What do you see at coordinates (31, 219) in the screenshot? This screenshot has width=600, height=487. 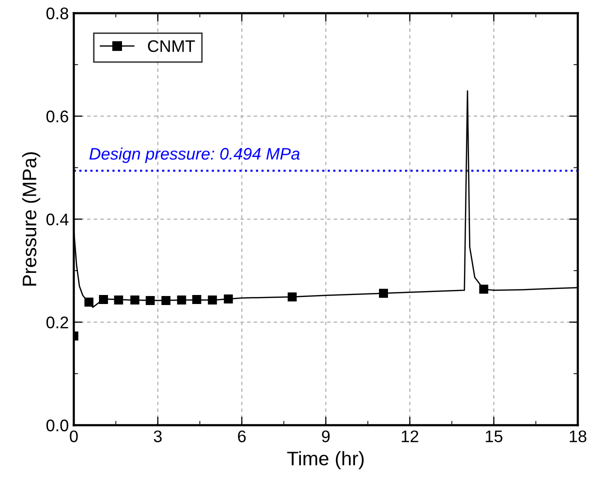 I see `y-axis-title: Pressure (MPa)` at bounding box center [31, 219].